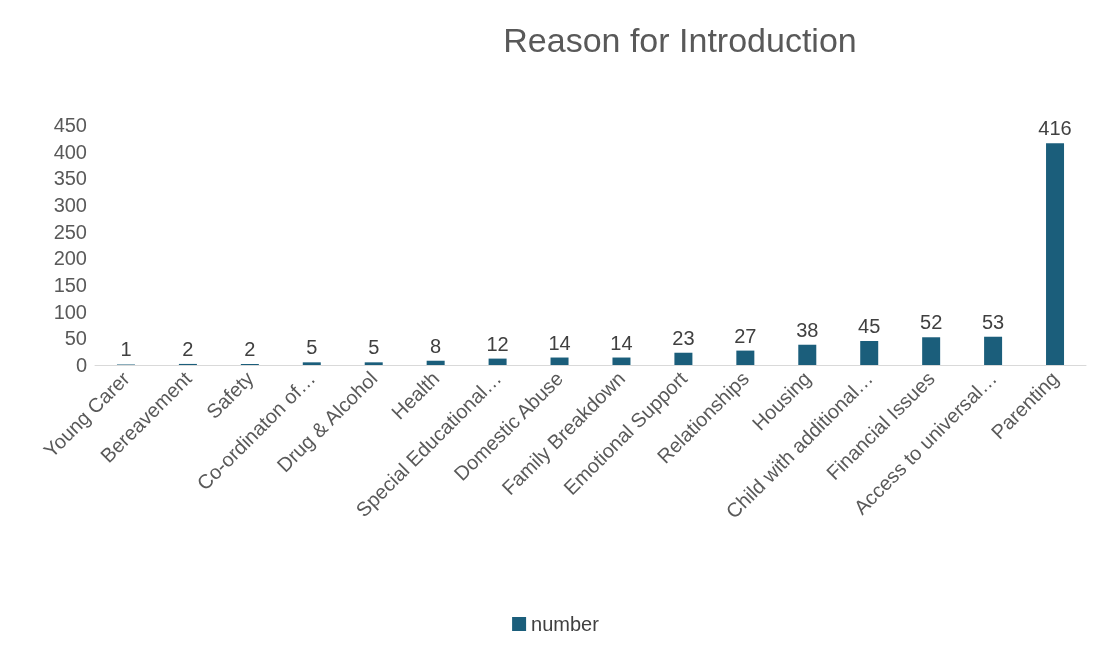  Describe the element at coordinates (70, 178) in the screenshot. I see `y-tick-label: 350` at that location.